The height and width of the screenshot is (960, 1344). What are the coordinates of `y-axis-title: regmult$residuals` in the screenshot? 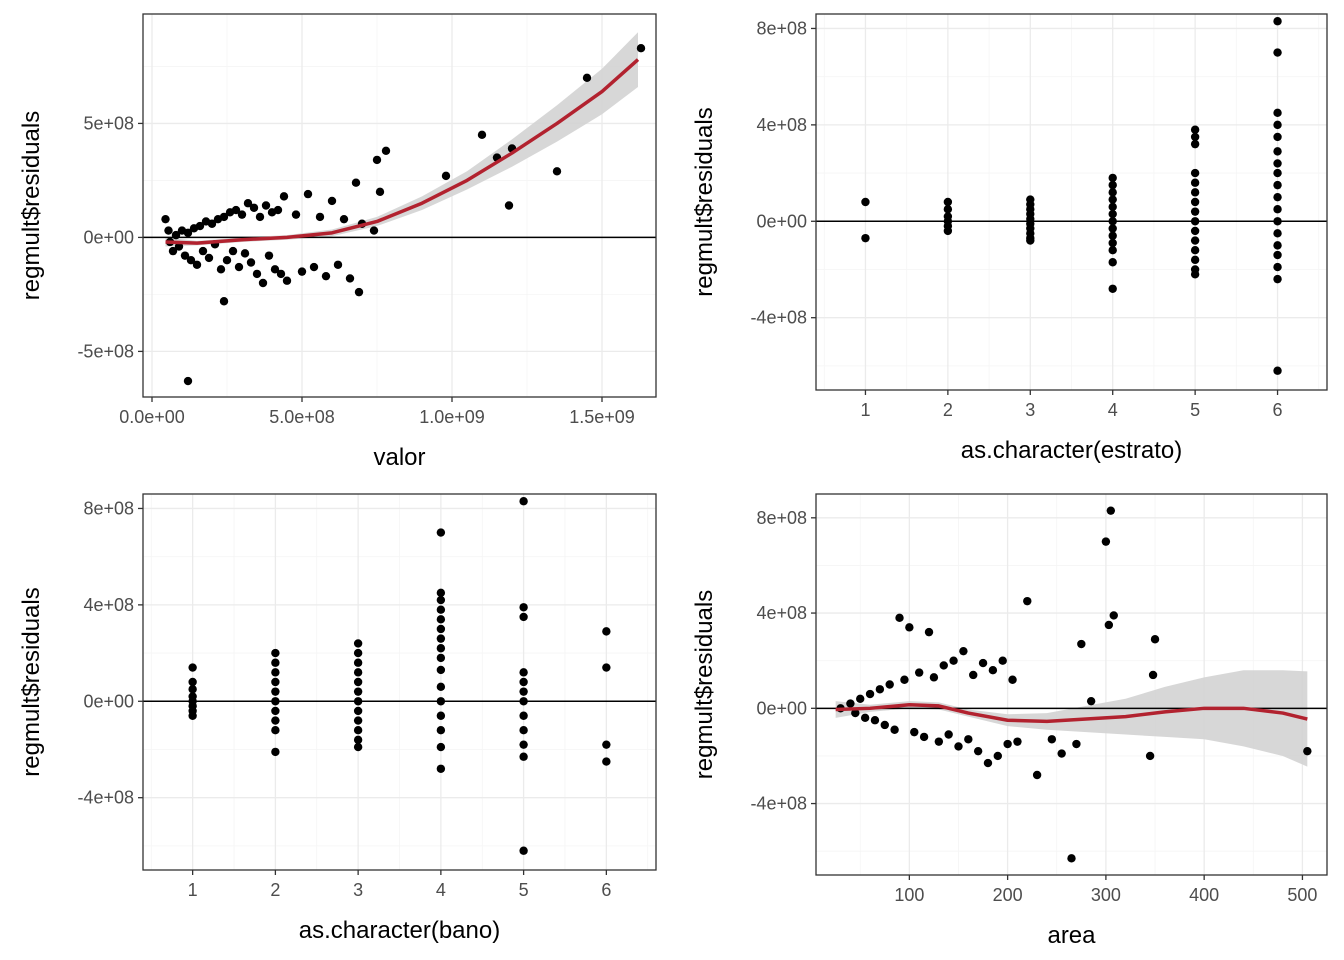 It's located at (31, 681).